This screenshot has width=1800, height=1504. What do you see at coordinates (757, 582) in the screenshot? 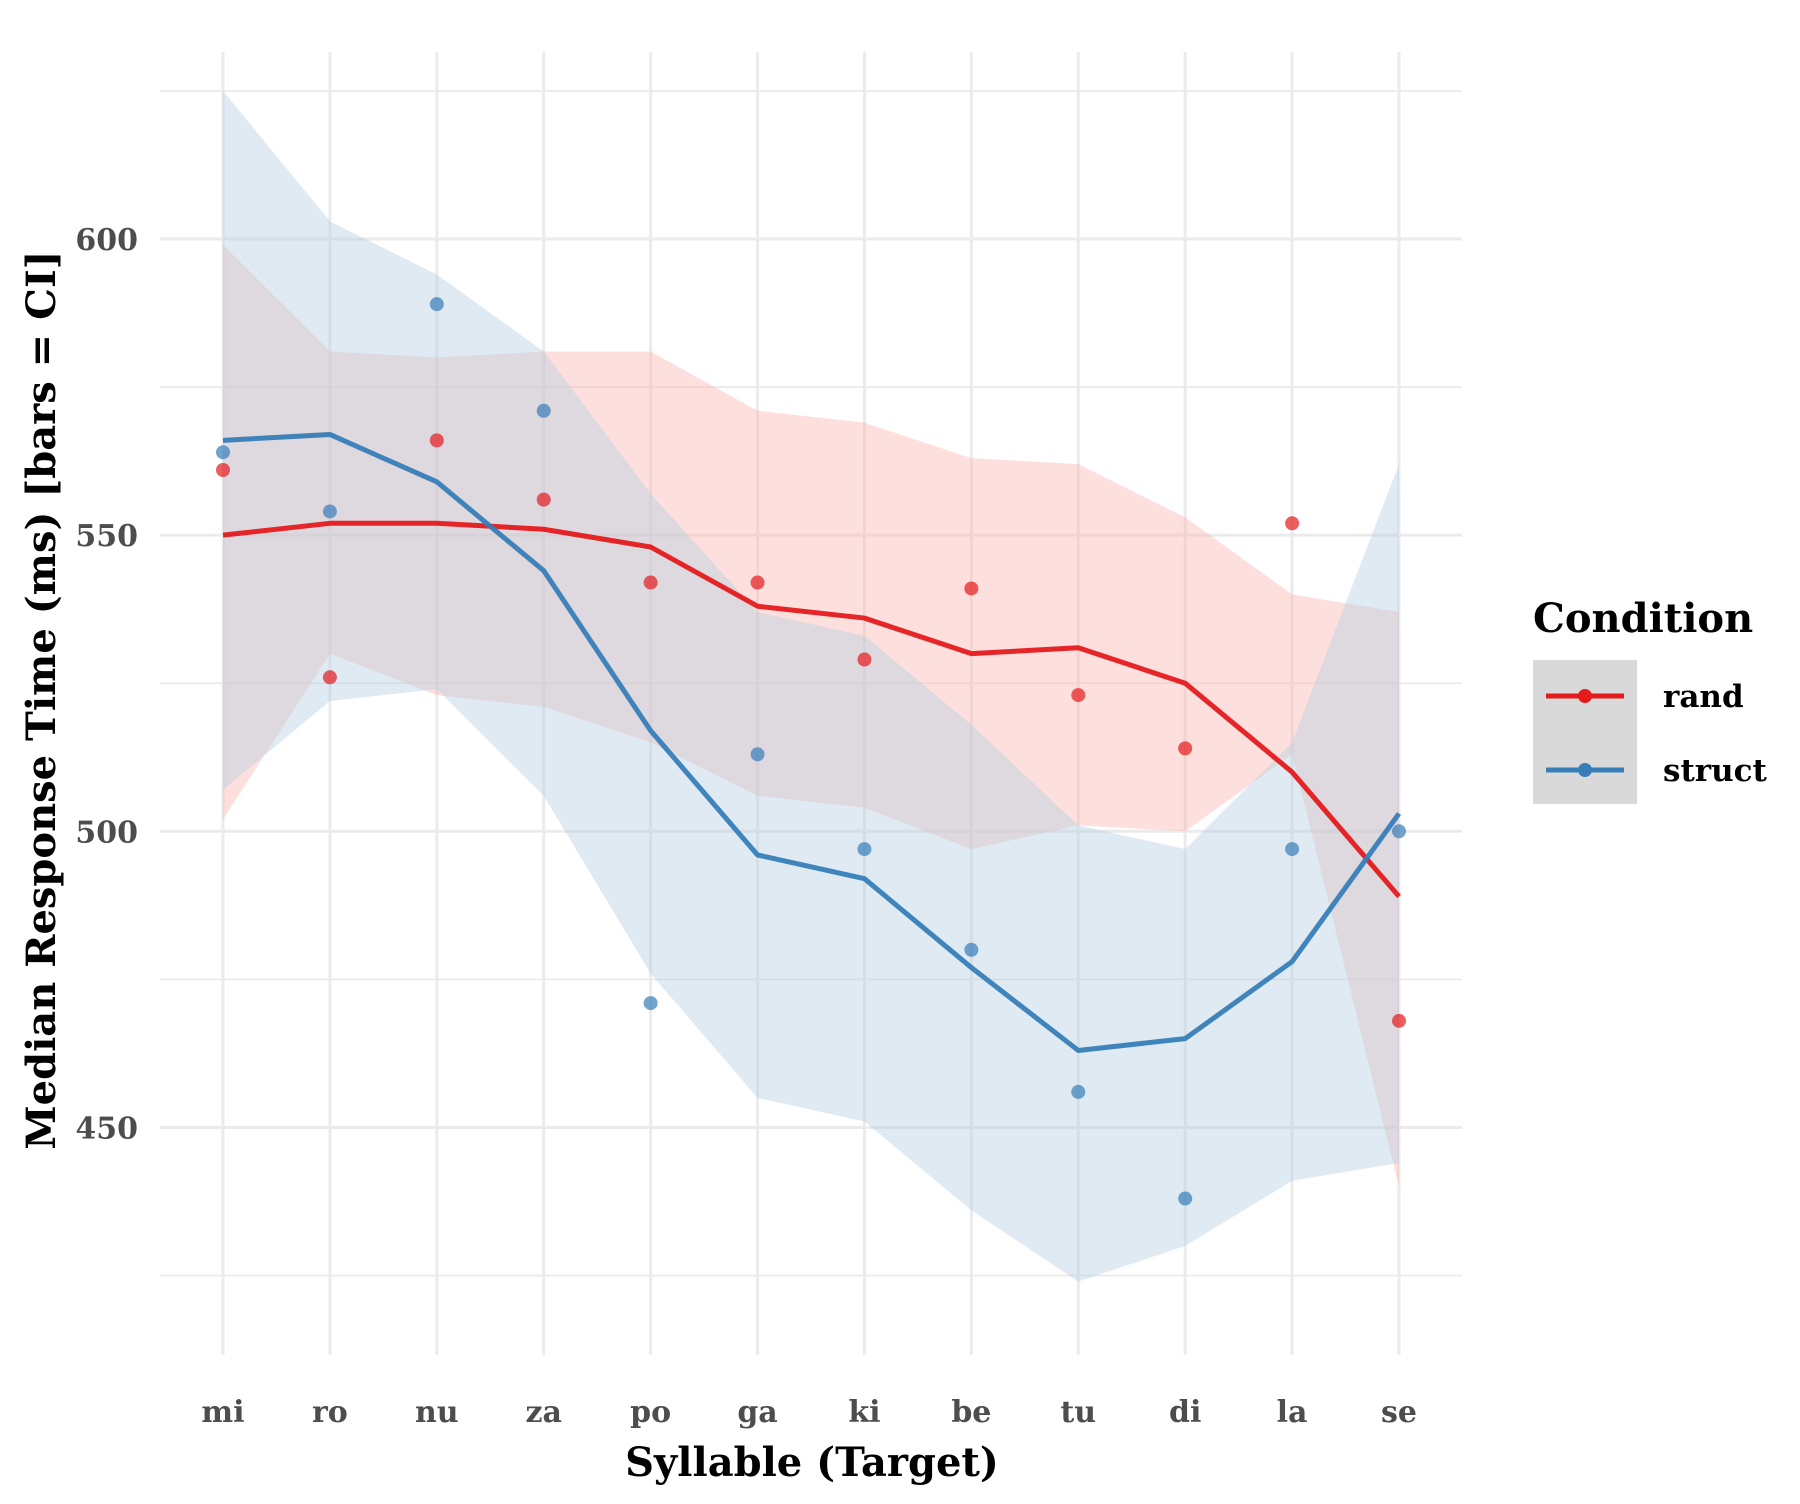
I see `point-rand-ga` at bounding box center [757, 582].